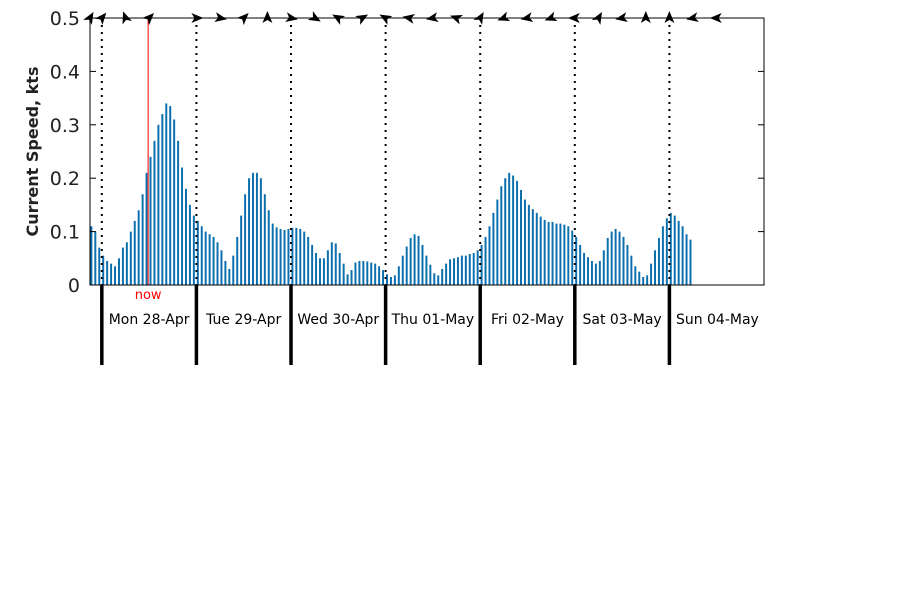 Image resolution: width=900 pixels, height=600 pixels. What do you see at coordinates (148, 295) in the screenshot?
I see `now-label: now` at bounding box center [148, 295].